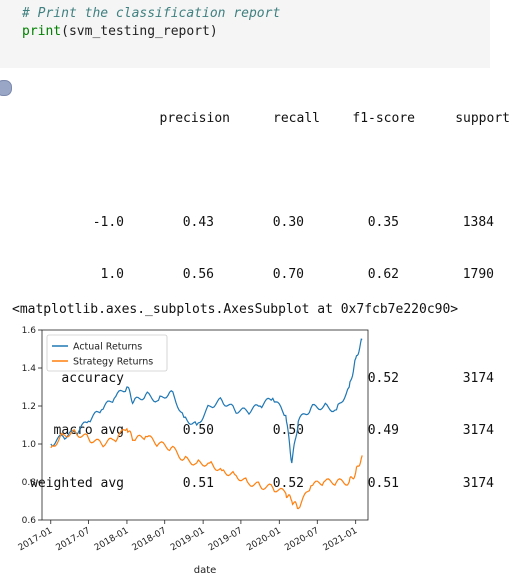 Image resolution: width=515 pixels, height=585 pixels. I want to click on legend-box, so click(107, 353).